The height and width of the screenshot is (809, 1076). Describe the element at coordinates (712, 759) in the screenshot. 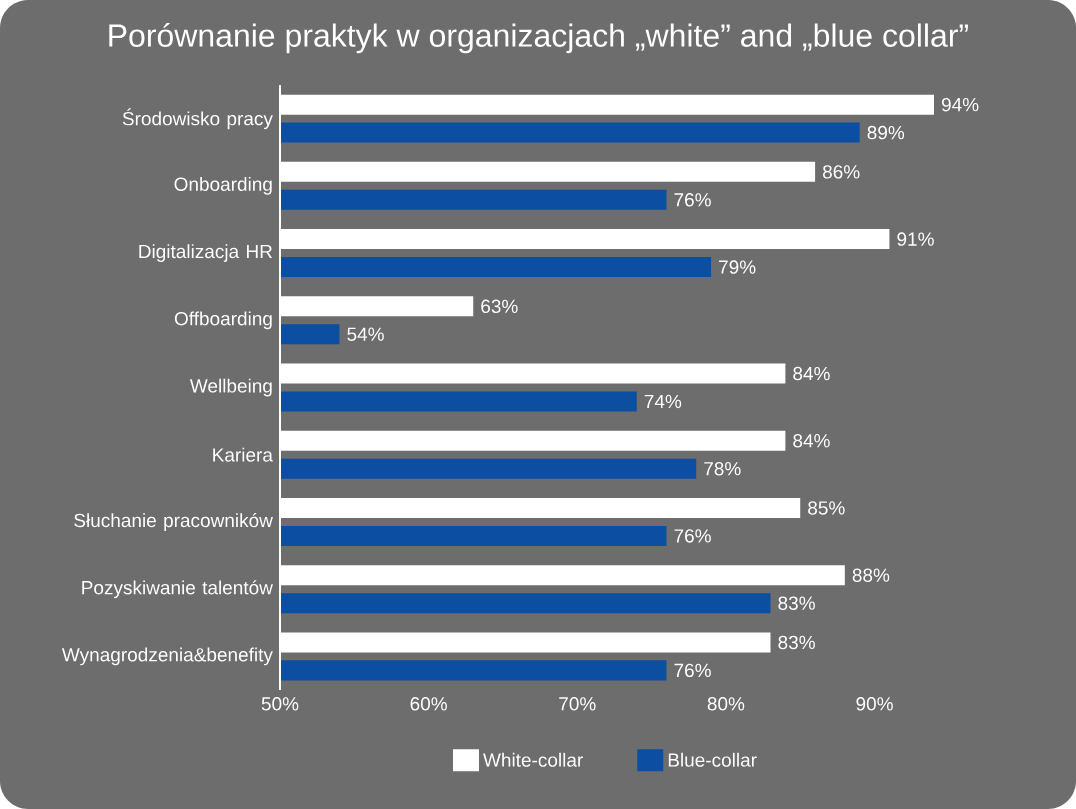

I see `legend-label: Blue-collar` at that location.